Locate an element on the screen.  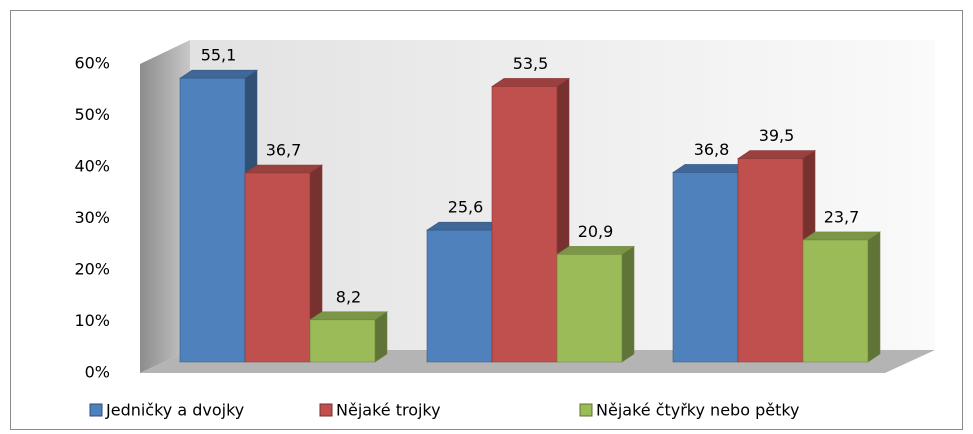
value-label: 39,5 is located at coordinates (777, 135).